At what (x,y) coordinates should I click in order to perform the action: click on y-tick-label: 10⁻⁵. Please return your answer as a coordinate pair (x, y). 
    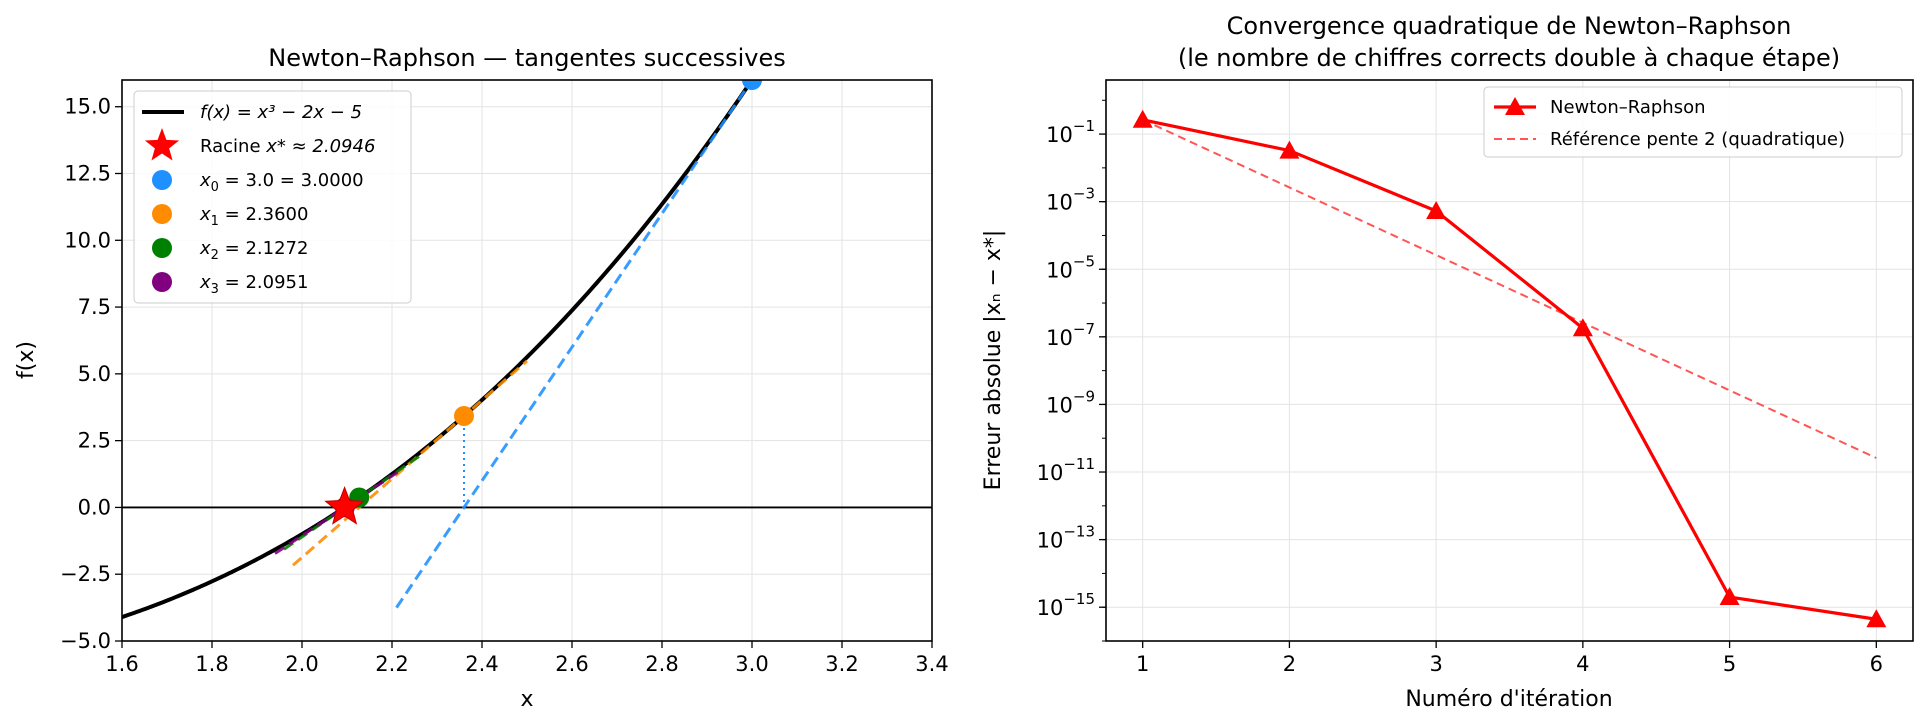
    Looking at the image, I should click on (1070, 267).